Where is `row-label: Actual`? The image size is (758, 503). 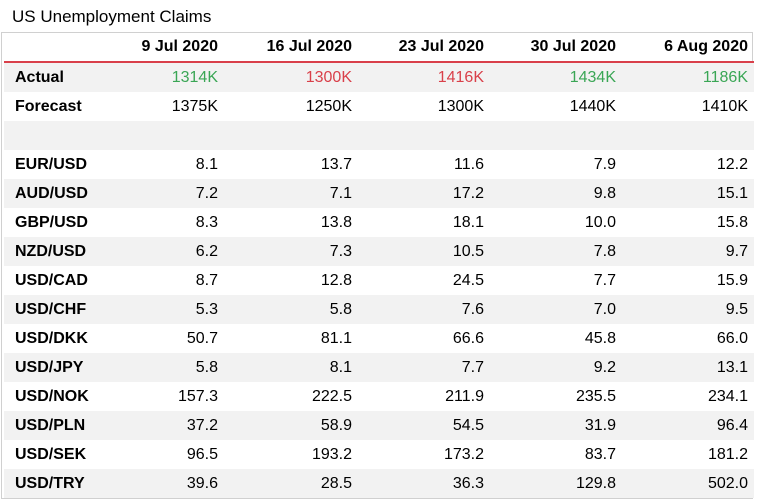
row-label: Actual is located at coordinates (54, 77).